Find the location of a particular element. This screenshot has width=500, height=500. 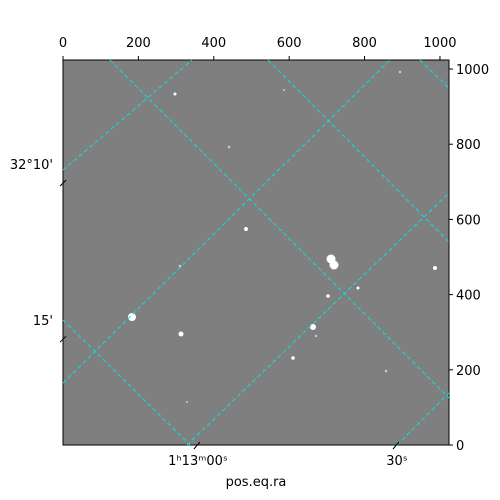

x-tick-label: 0 is located at coordinates (63, 43).